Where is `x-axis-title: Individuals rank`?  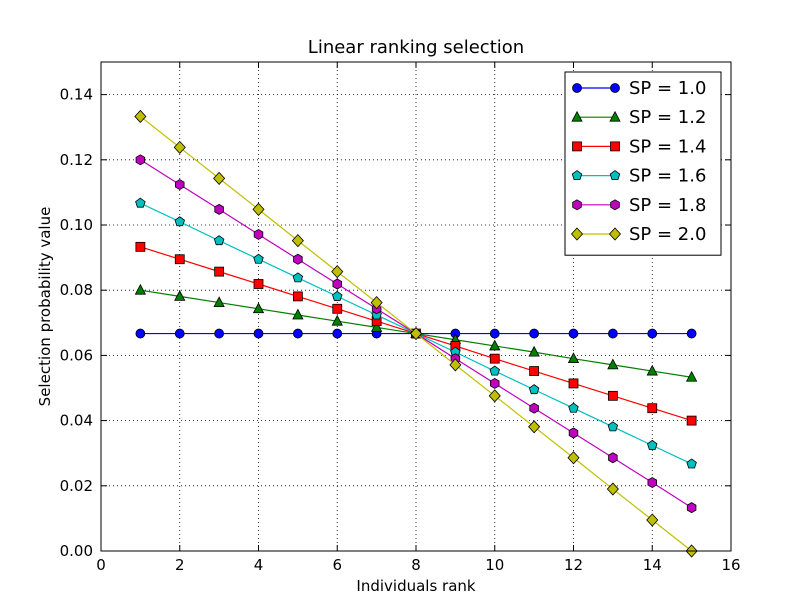
x-axis-title: Individuals rank is located at coordinates (416, 586).